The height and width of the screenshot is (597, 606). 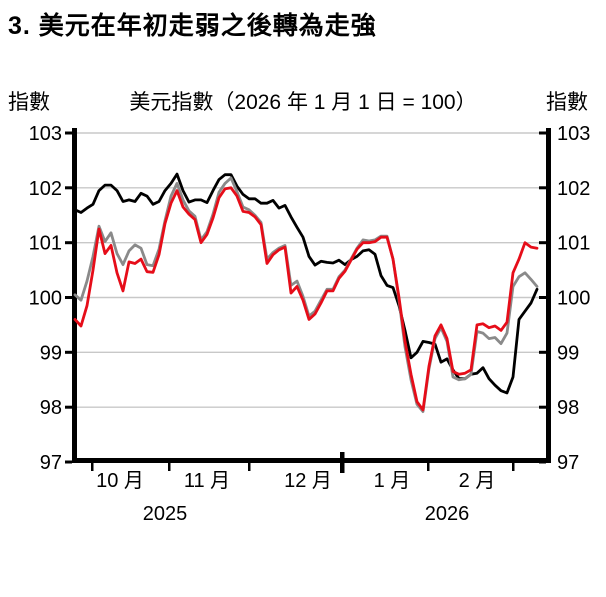 What do you see at coordinates (573, 244) in the screenshot?
I see `y-axis-label-right-101: 101` at bounding box center [573, 244].